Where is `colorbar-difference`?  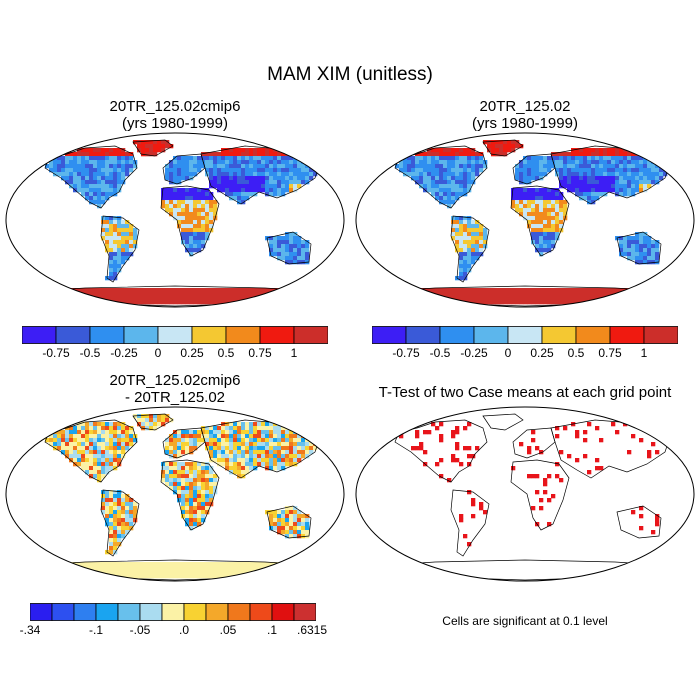
colorbar-difference is located at coordinates (173, 612).